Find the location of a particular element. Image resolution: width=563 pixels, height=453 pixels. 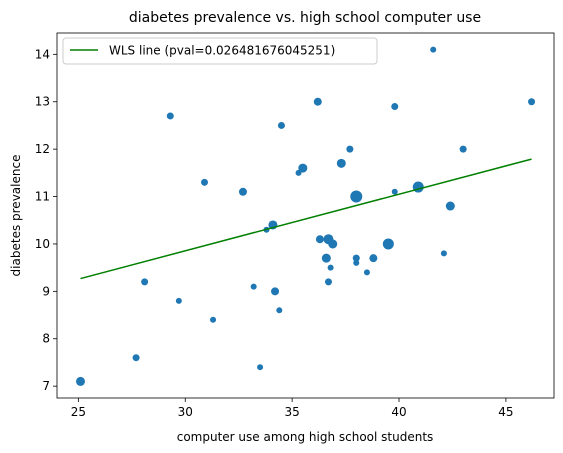

y-axis-label: diabetes prevalence is located at coordinates (16, 216).